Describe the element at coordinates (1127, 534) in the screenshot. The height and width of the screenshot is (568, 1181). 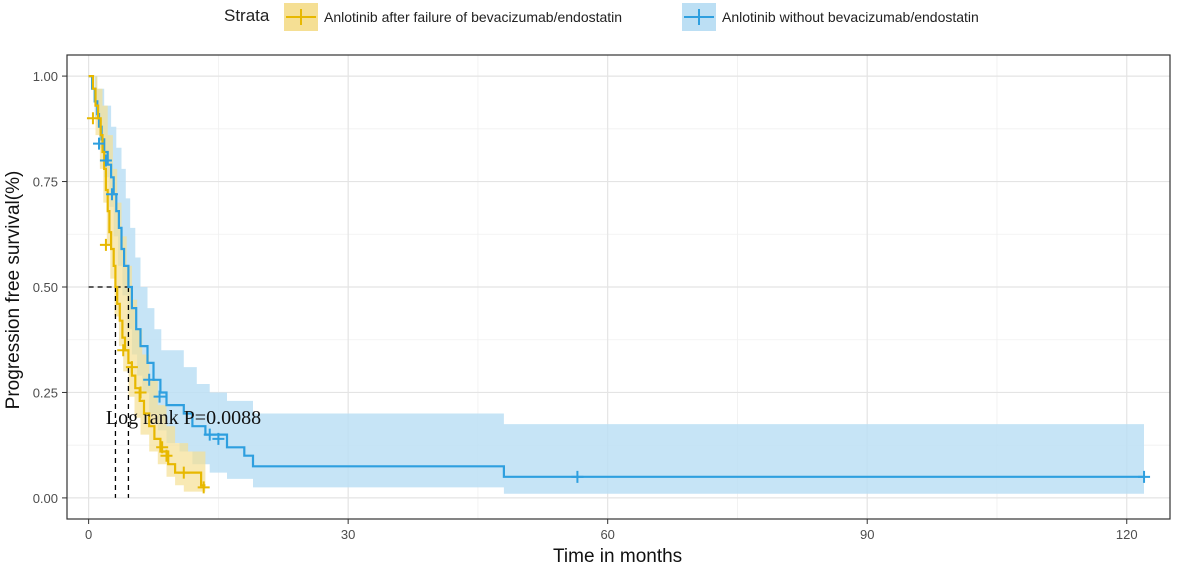
I see `x-tick-label: 120` at that location.